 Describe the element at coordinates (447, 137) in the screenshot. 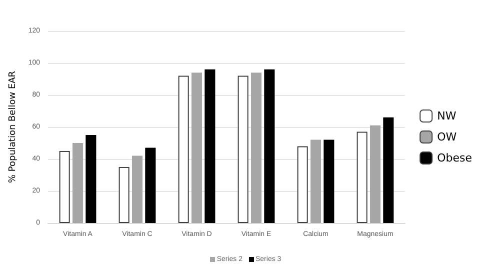

I see `legend-label: OW` at that location.